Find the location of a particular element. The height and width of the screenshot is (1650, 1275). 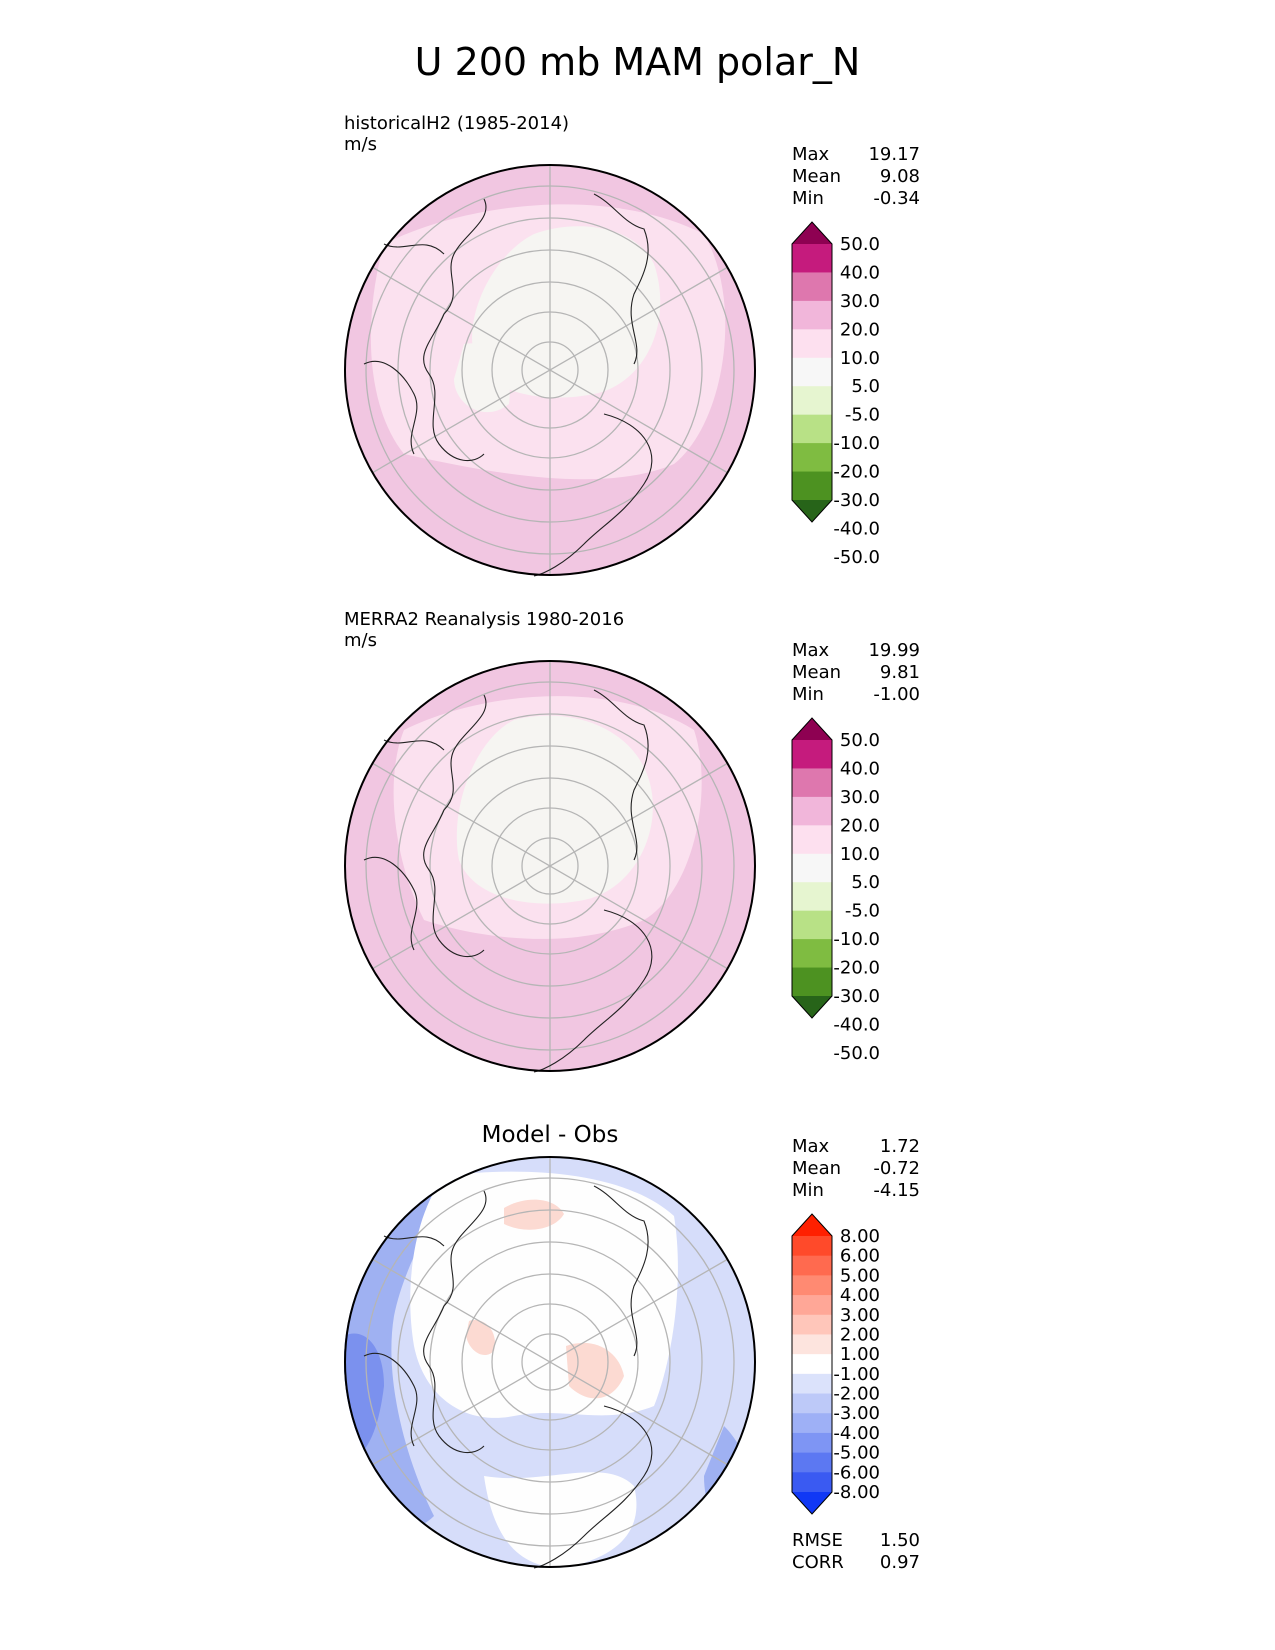

panel-2-stats: Max 19.99 Mean 9.81 Min -1.00 is located at coordinates (856, 673).